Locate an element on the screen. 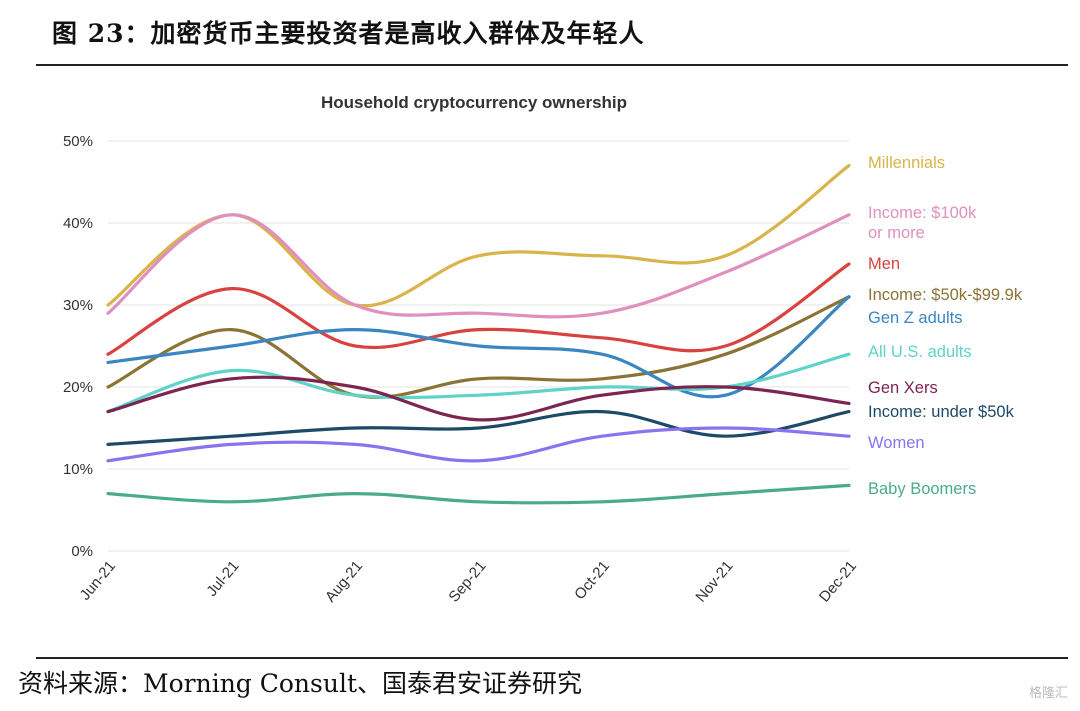 Image resolution: width=1080 pixels, height=711 pixels. series-line-baby-boomers is located at coordinates (478, 494).